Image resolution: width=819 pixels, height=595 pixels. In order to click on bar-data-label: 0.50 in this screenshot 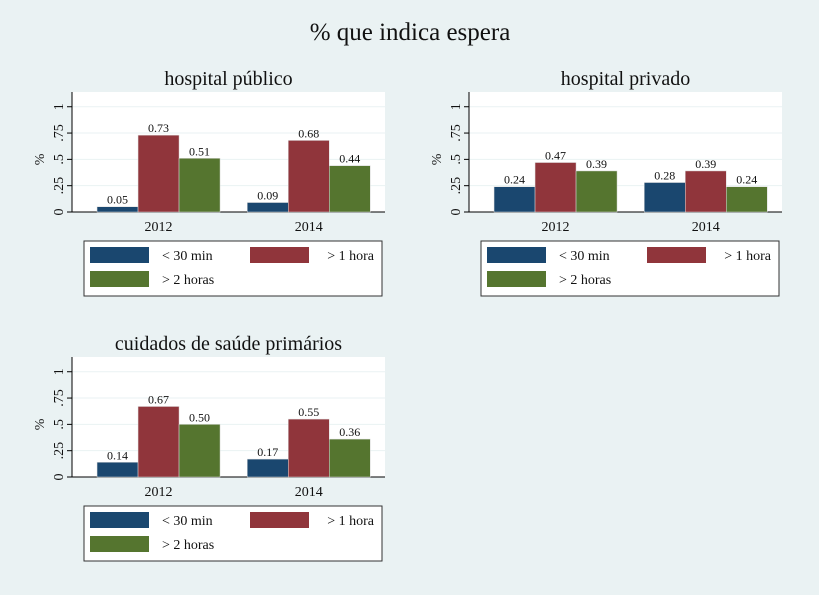, I will do `click(199, 417)`.